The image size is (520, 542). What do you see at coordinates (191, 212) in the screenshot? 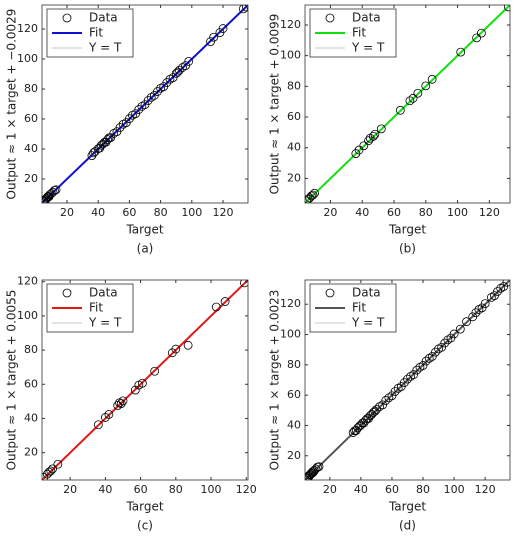
I see `x-tick-label: 100` at bounding box center [191, 212].